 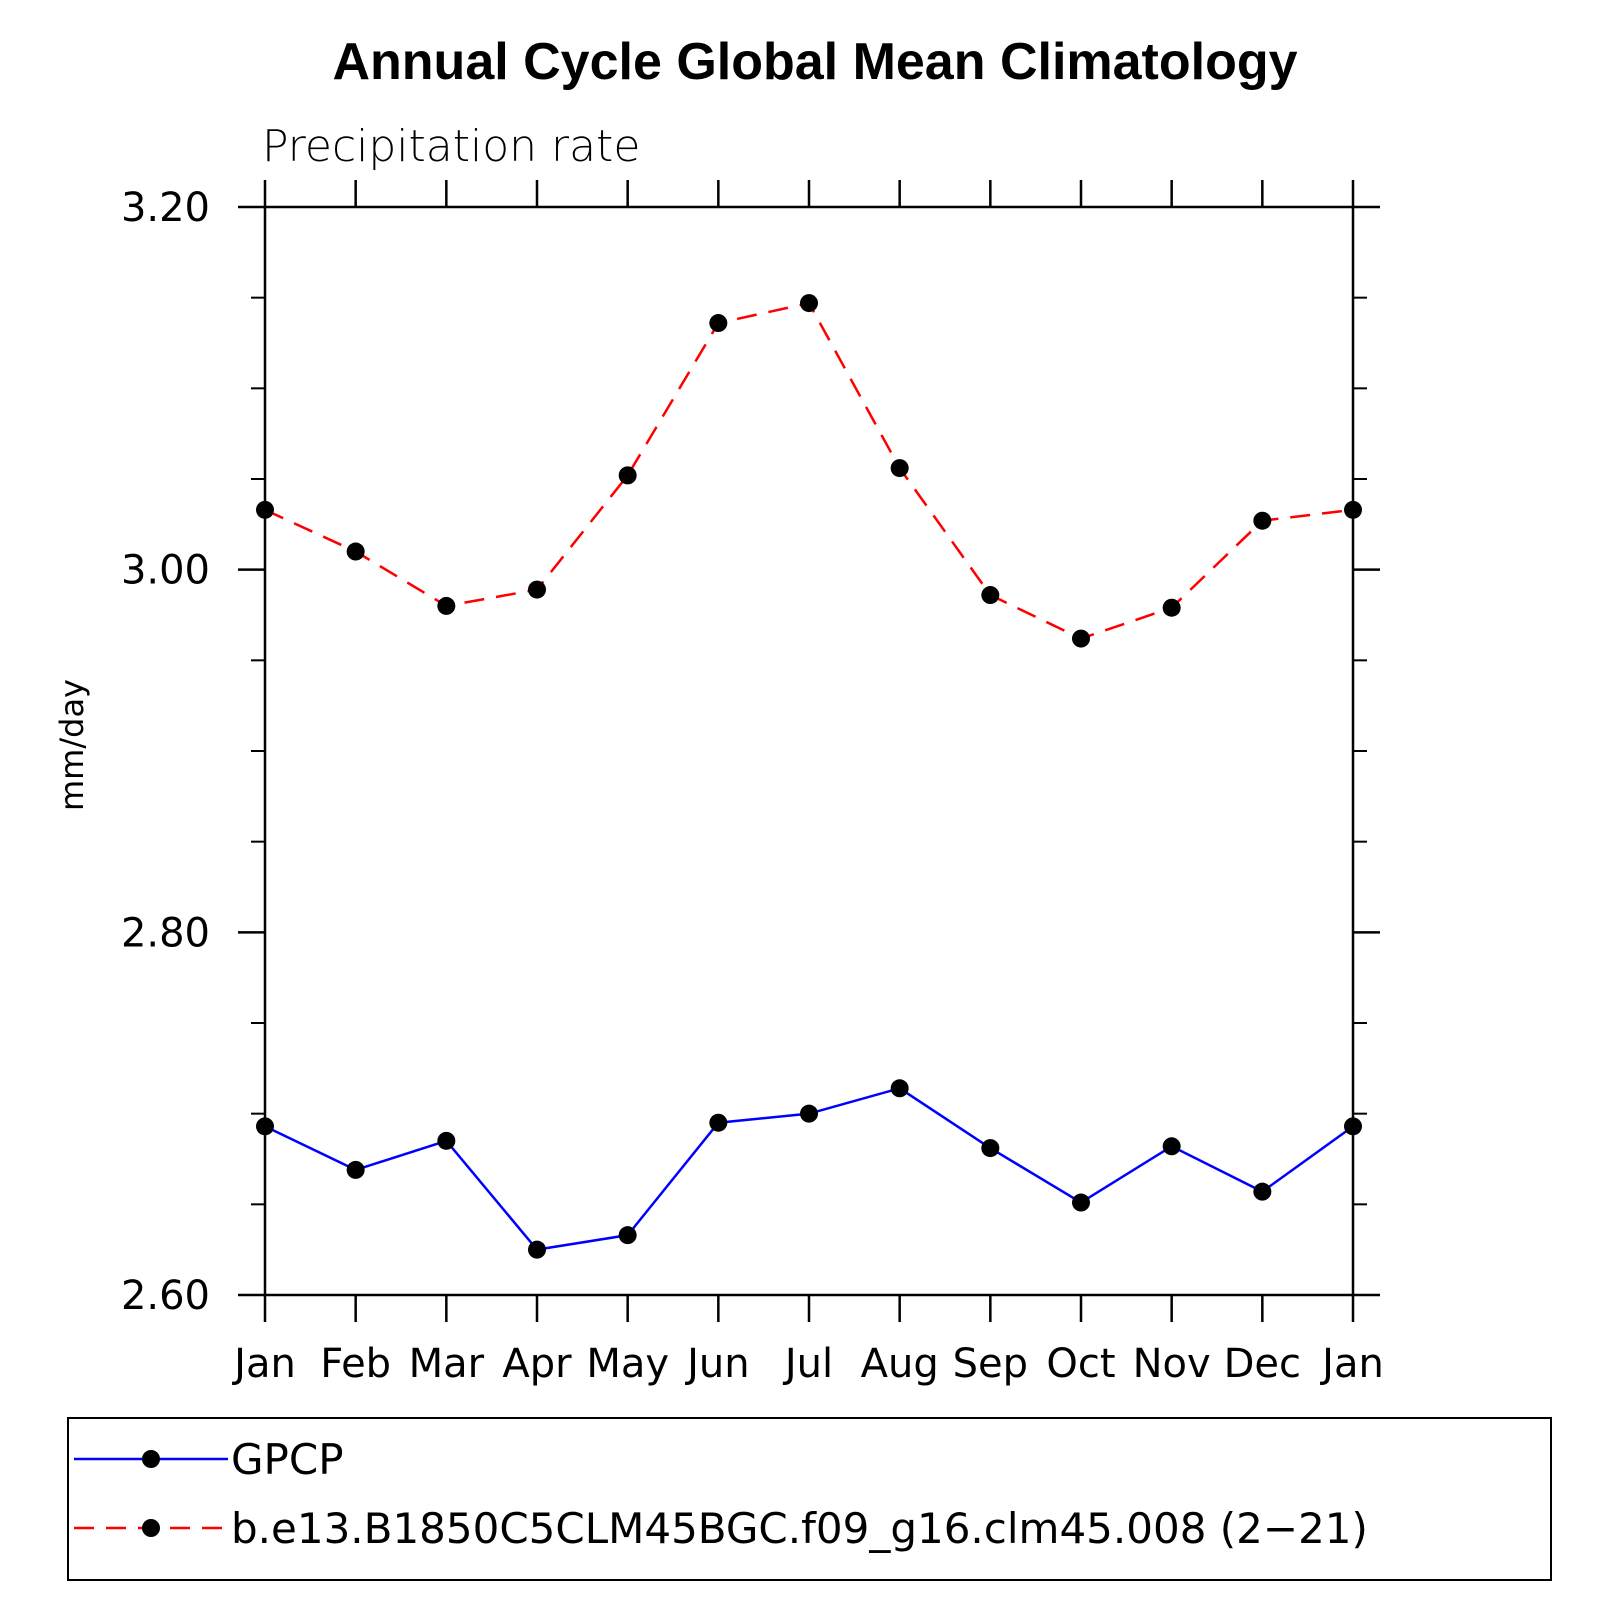 I want to click on legend-label: GPCP, so click(x=287, y=1459).